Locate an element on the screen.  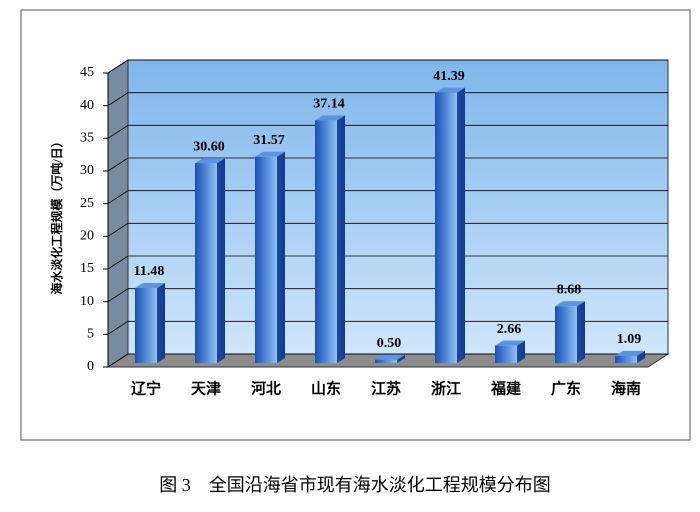
y-tick-label: 5 is located at coordinates (90, 334).